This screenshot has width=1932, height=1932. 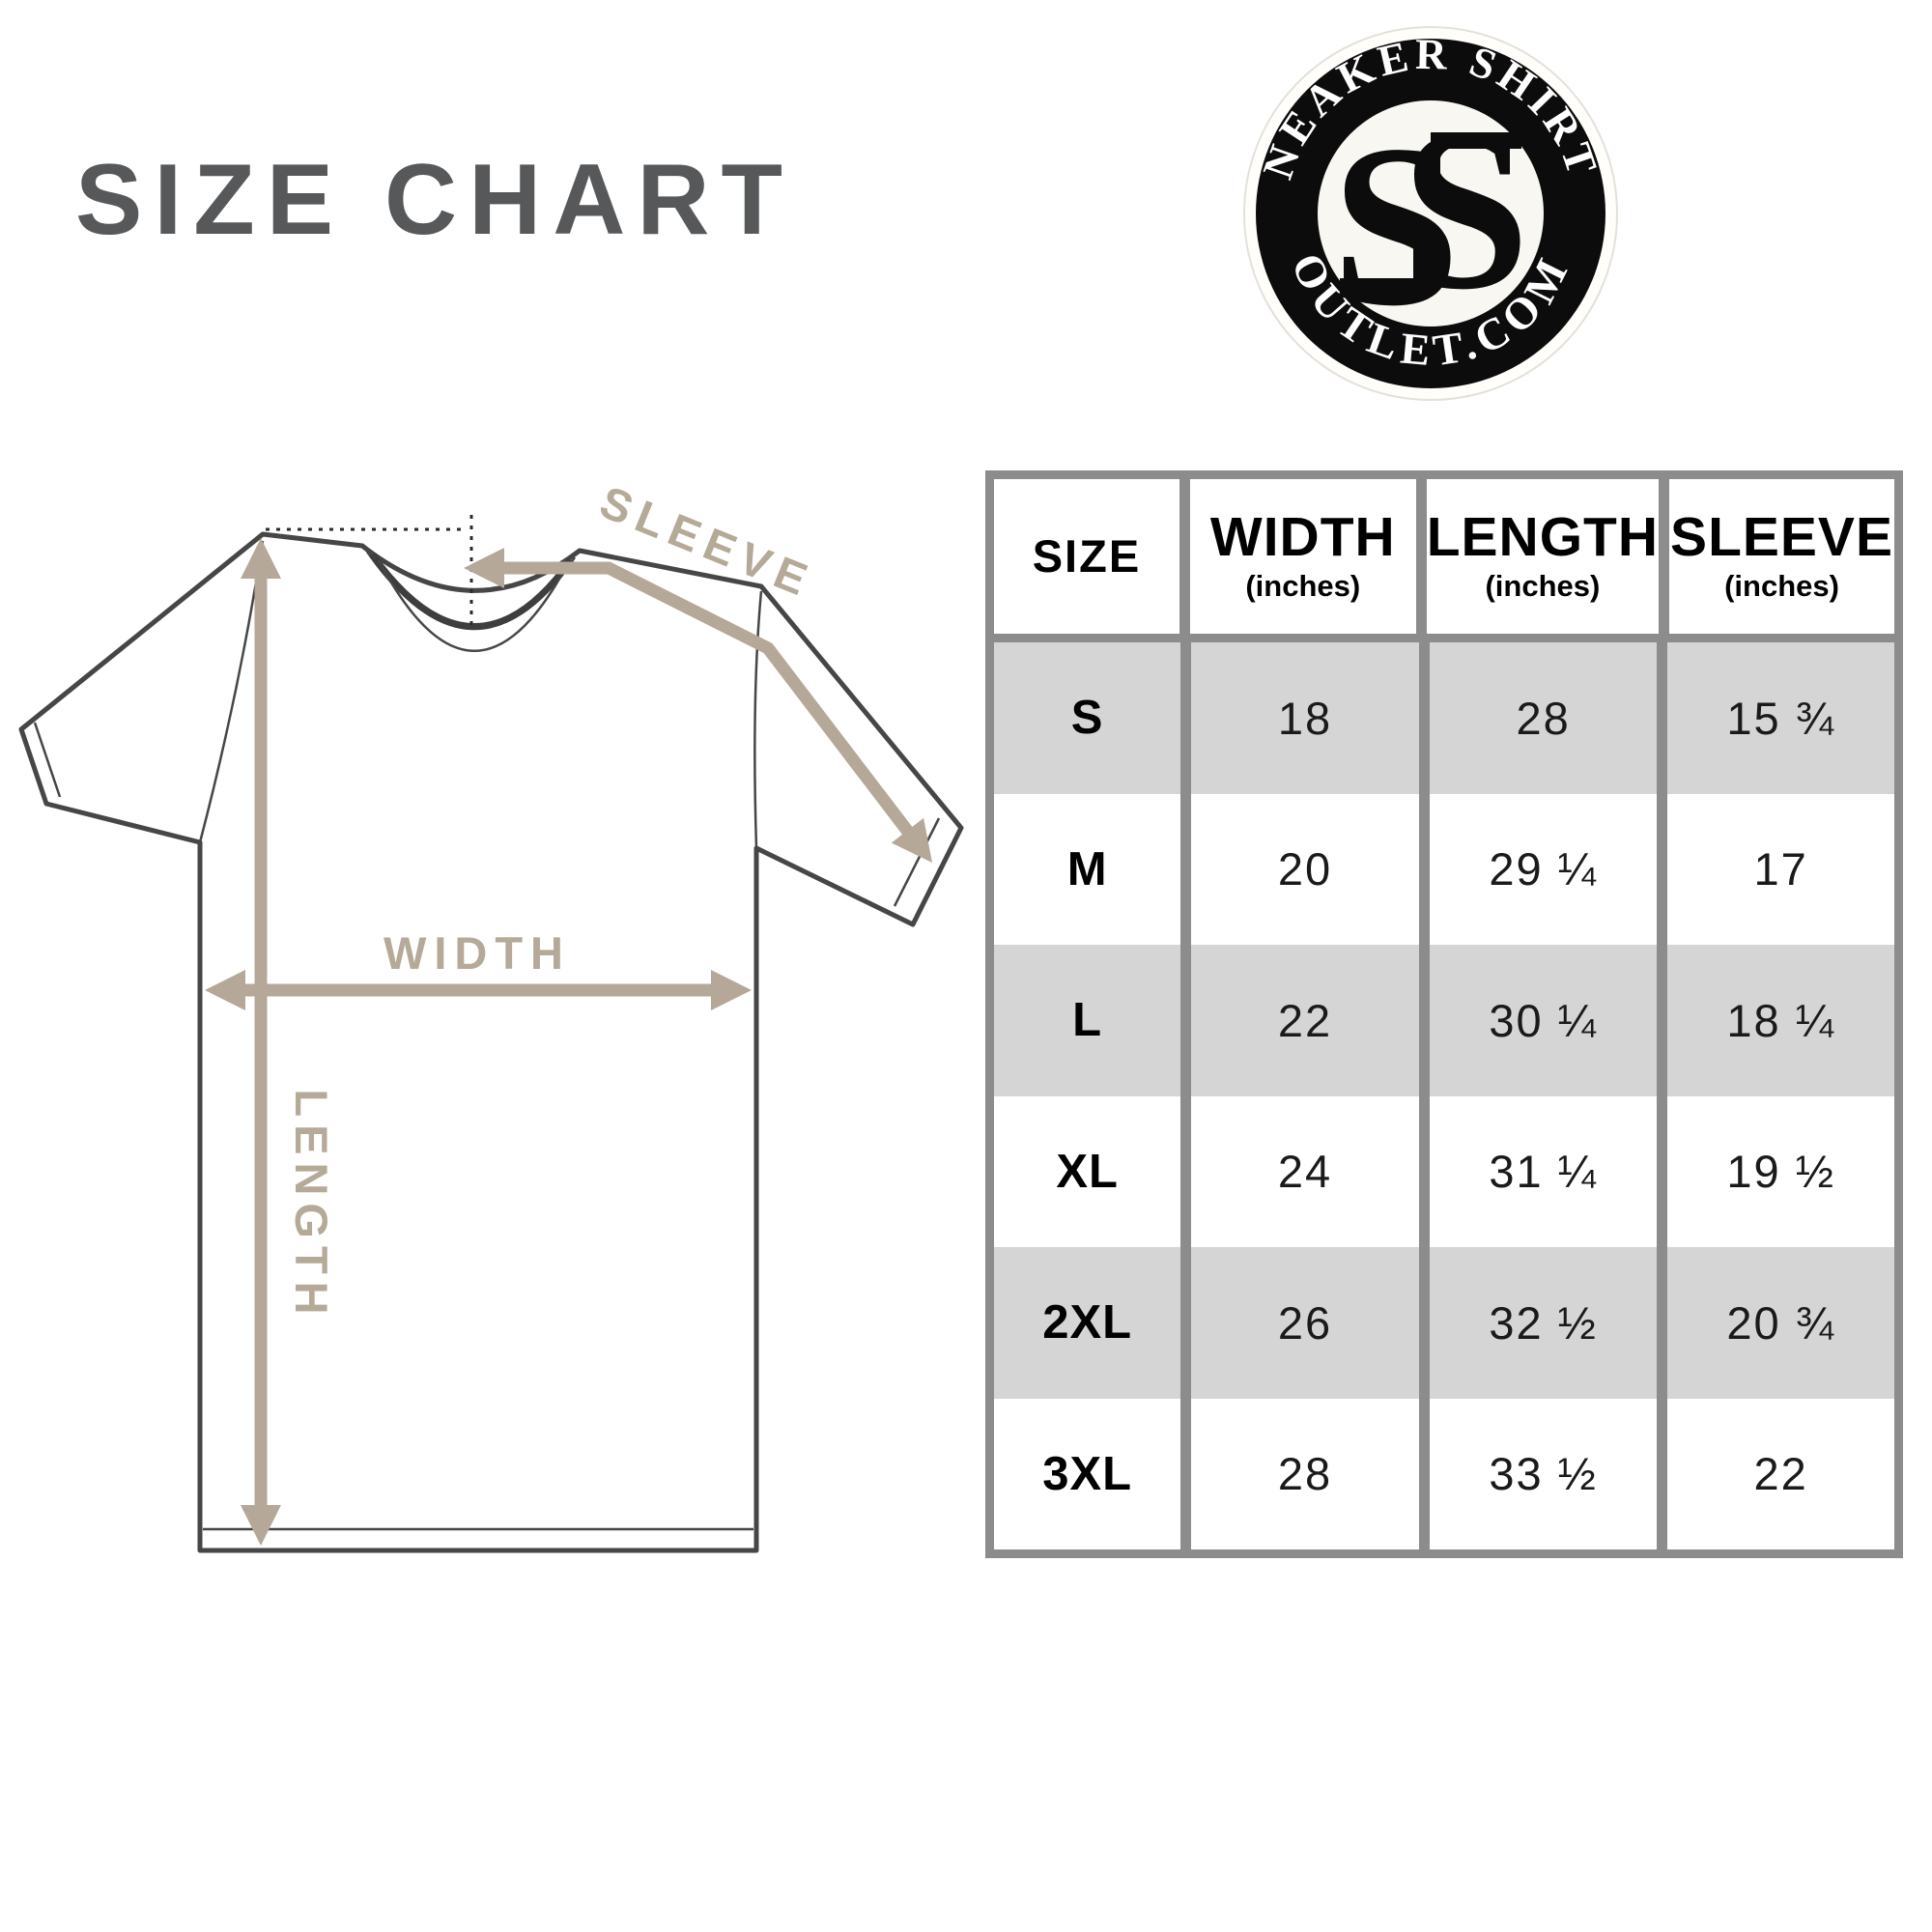 I want to click on header-cell-sleeve: SLEEVE (inches), so click(x=1781, y=556).